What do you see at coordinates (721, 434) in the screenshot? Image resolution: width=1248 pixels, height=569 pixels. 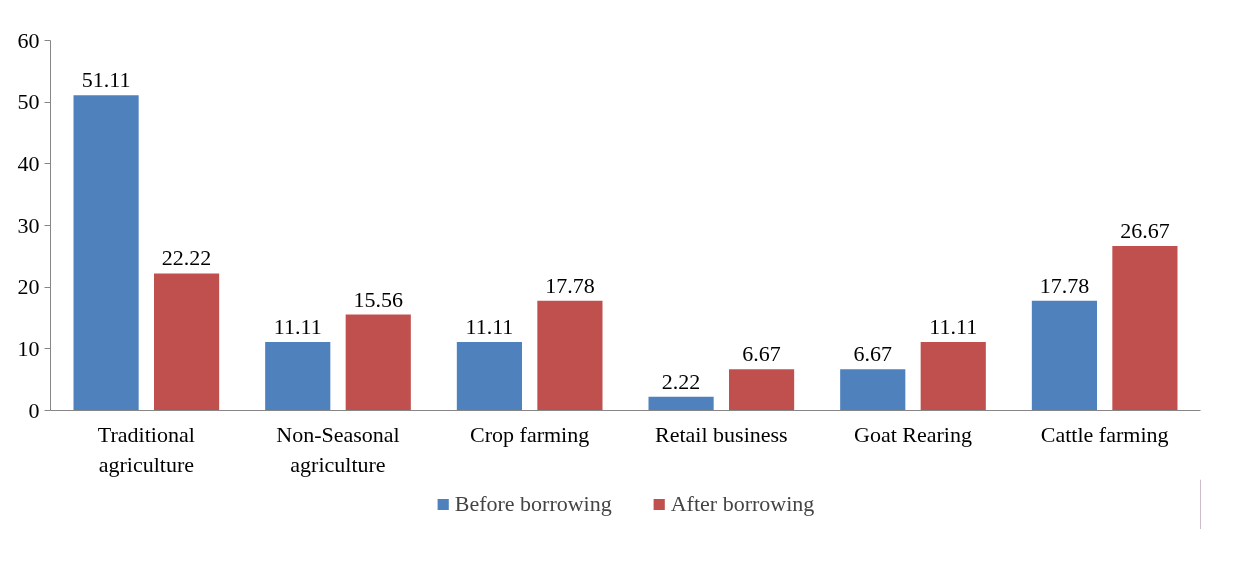 I see `x-tick-label: Retail business` at bounding box center [721, 434].